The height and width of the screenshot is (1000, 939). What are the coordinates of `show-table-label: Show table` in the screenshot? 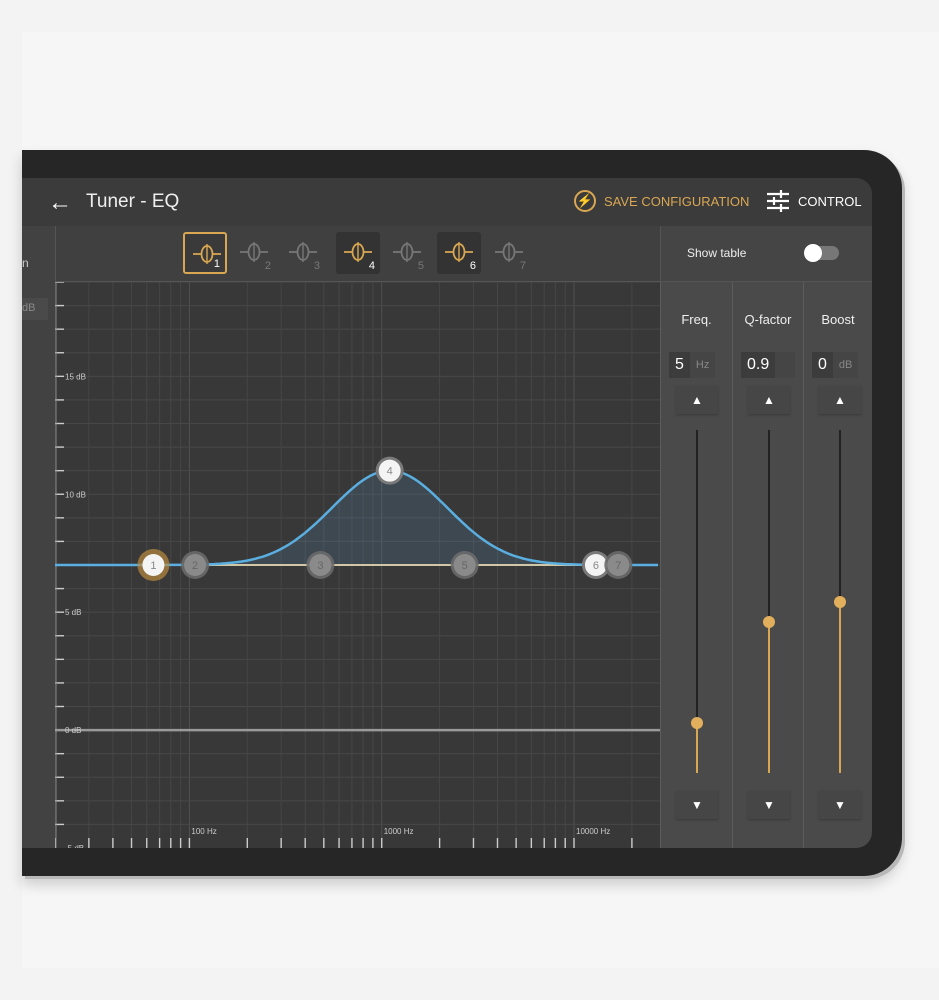 It's located at (717, 253).